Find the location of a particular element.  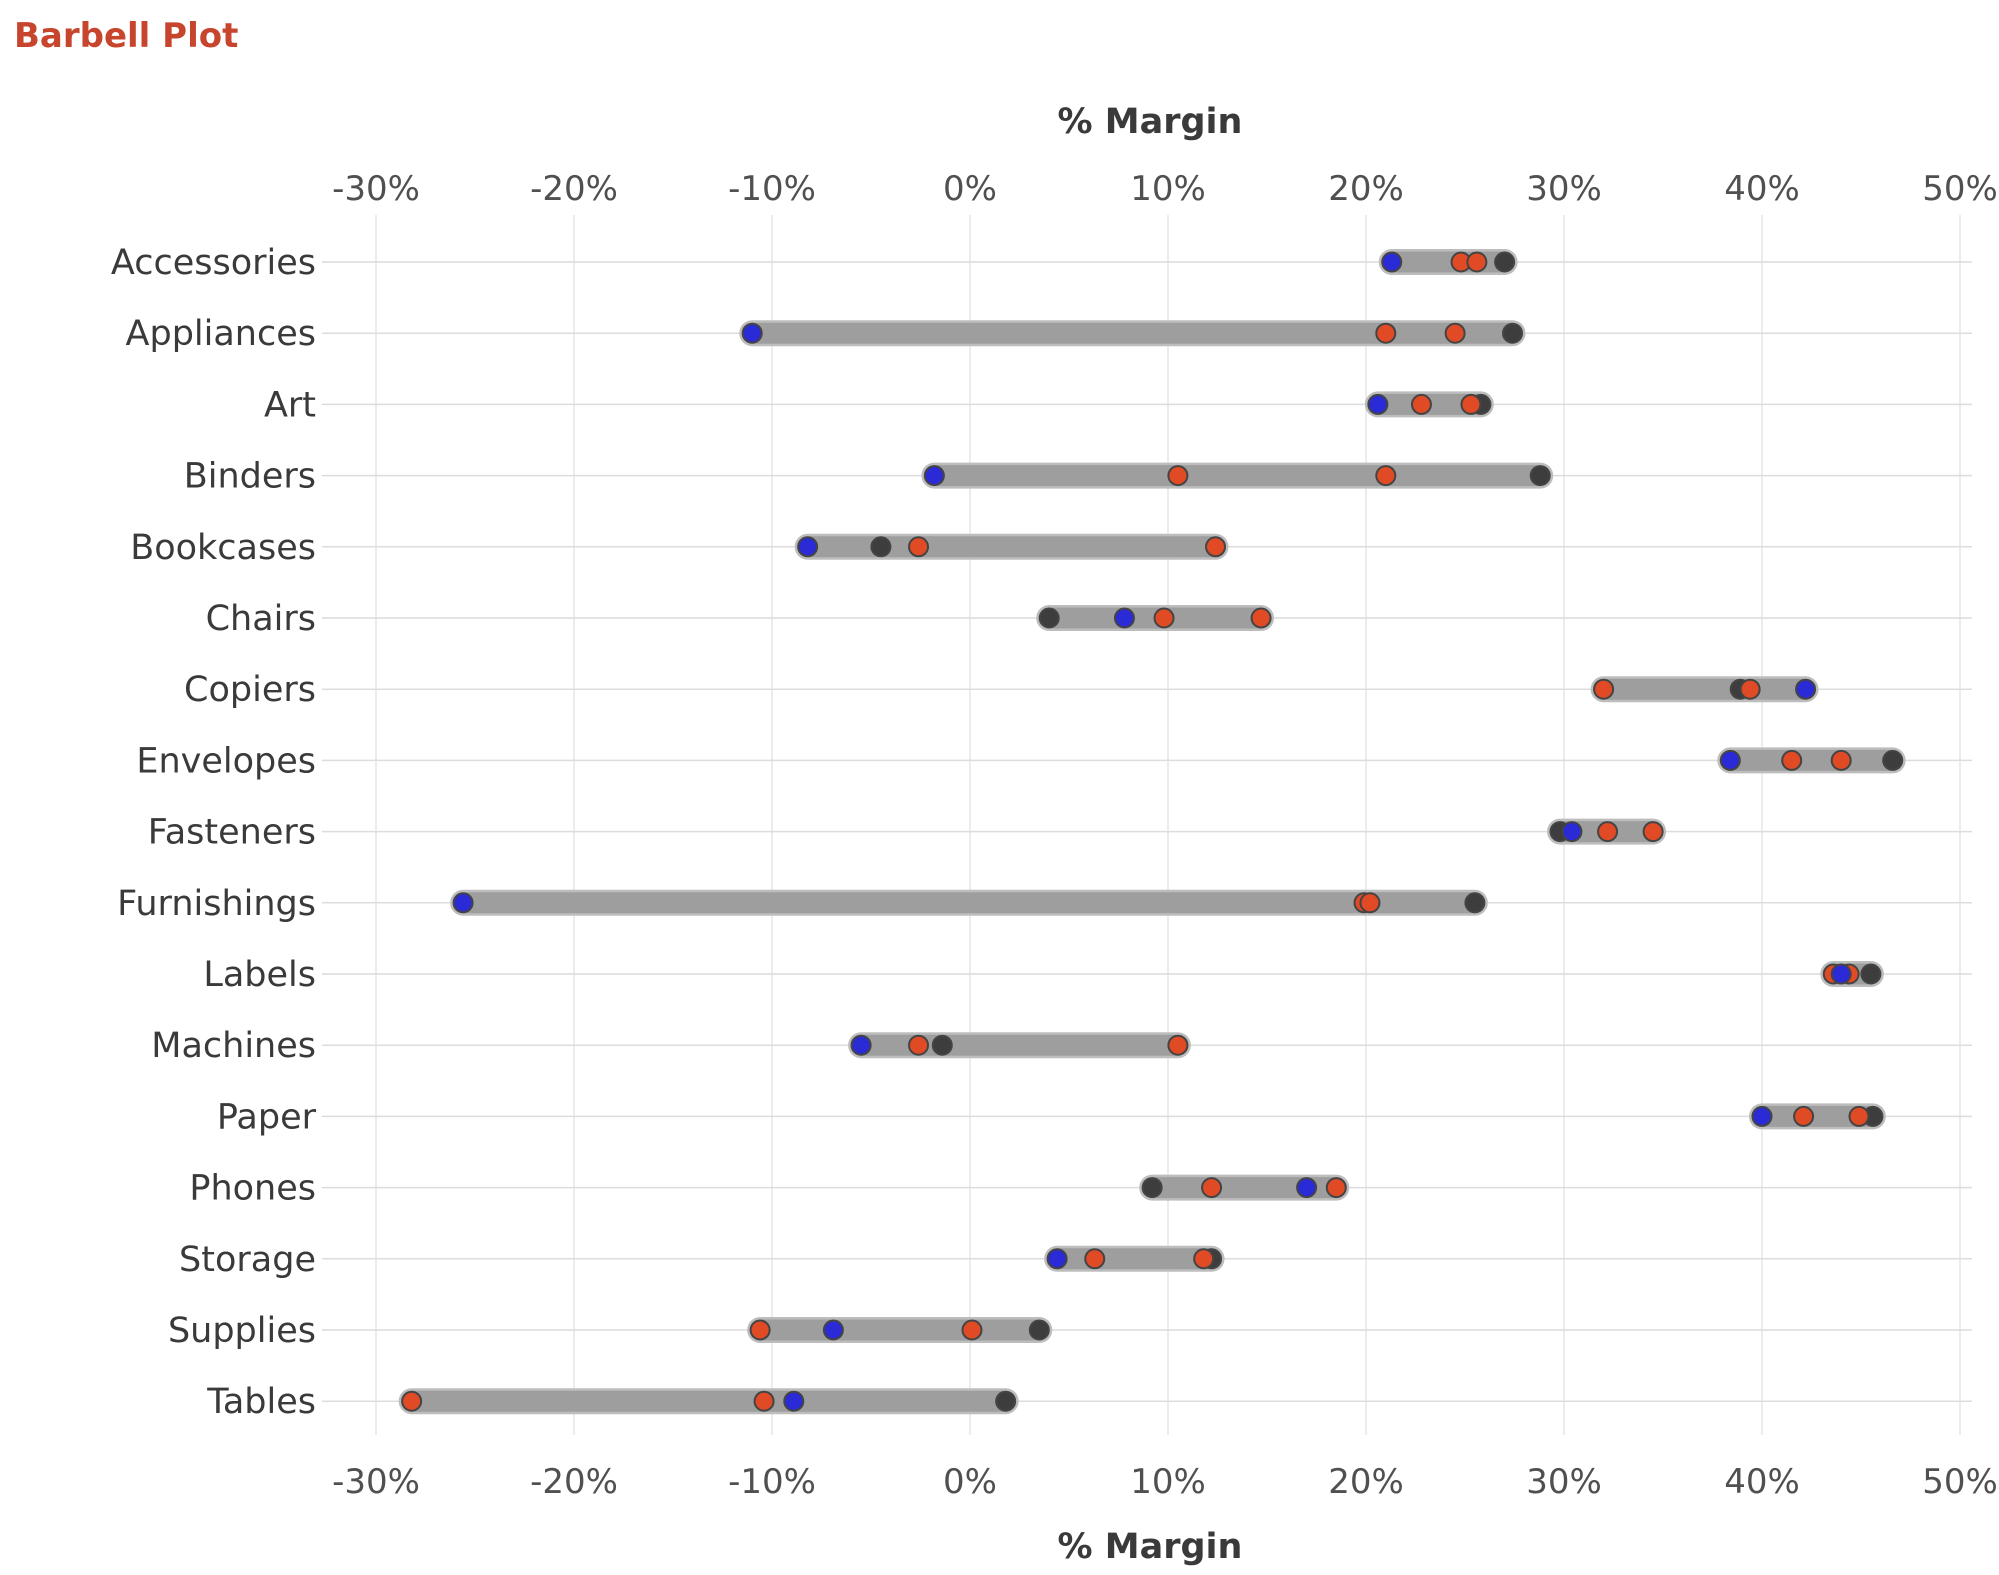

x-tick-label-bottom: 50% is located at coordinates (1960, 1482).